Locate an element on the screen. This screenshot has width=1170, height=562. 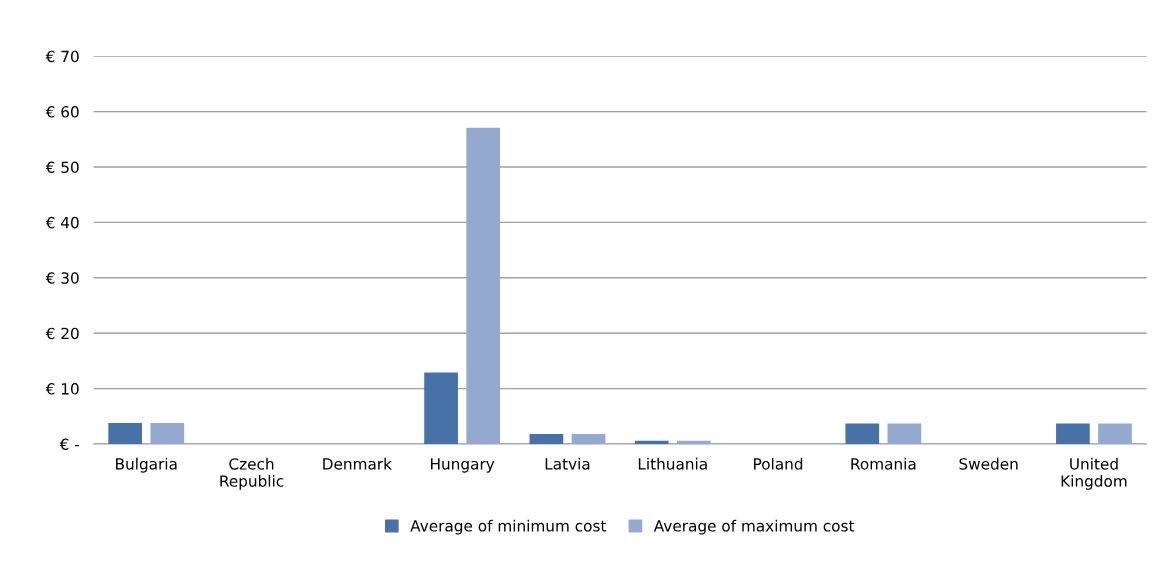
y-tick-label: € 40 is located at coordinates (62, 222).